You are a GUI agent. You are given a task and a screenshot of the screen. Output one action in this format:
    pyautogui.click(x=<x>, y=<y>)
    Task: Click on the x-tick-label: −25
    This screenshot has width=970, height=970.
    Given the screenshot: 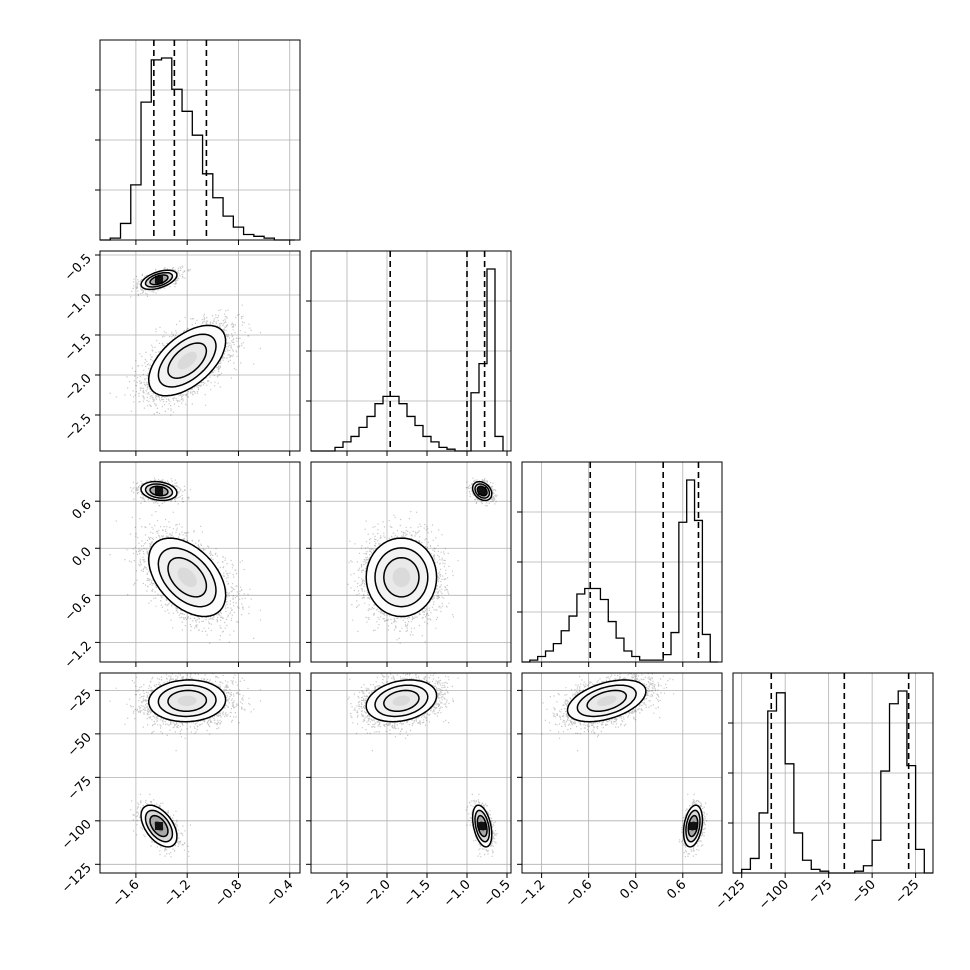 What is the action you would take?
    pyautogui.click(x=907, y=892)
    